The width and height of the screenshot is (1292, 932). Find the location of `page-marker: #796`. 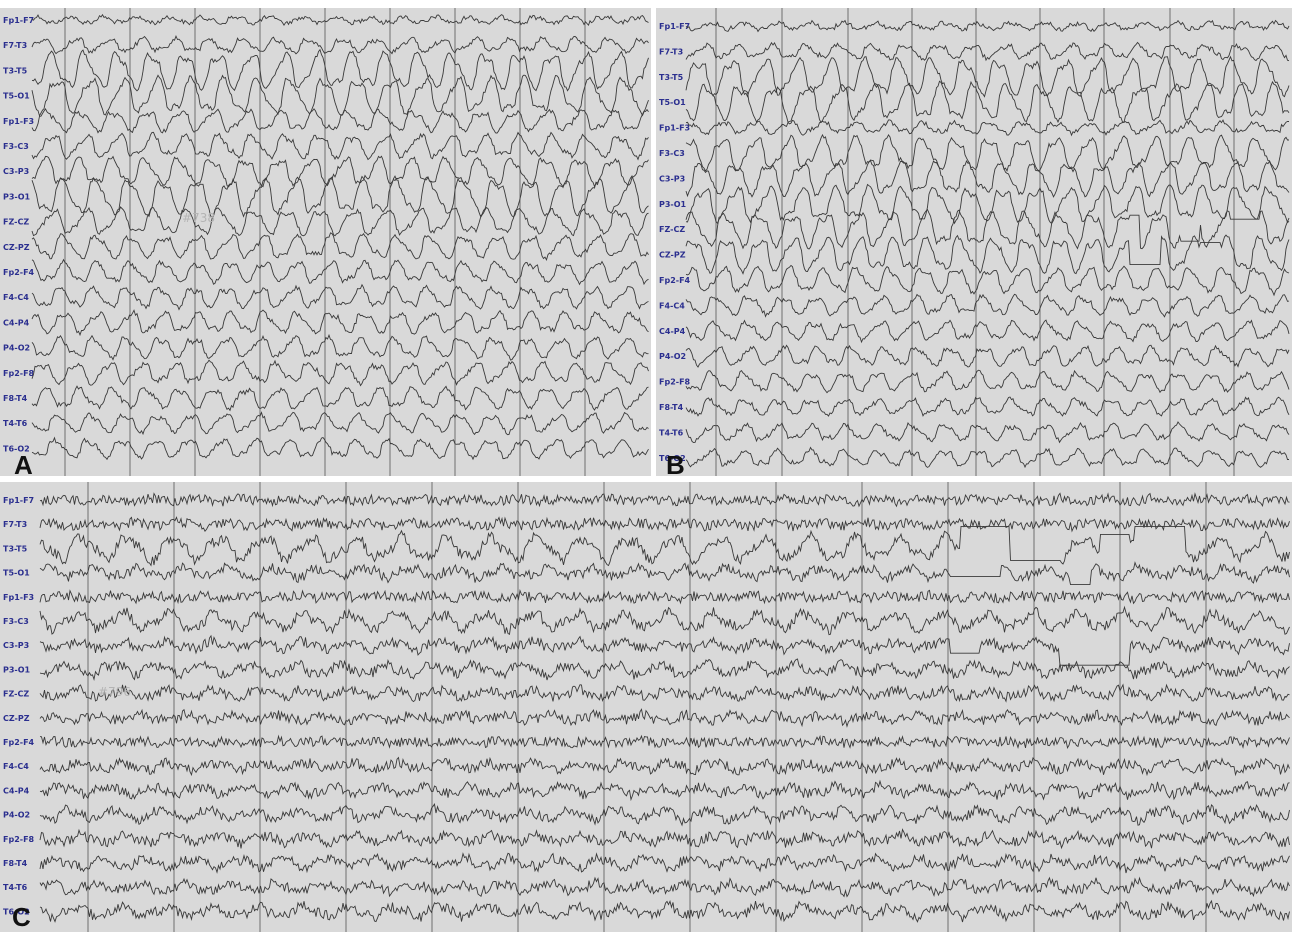

page-marker: #796 is located at coordinates (114, 692).